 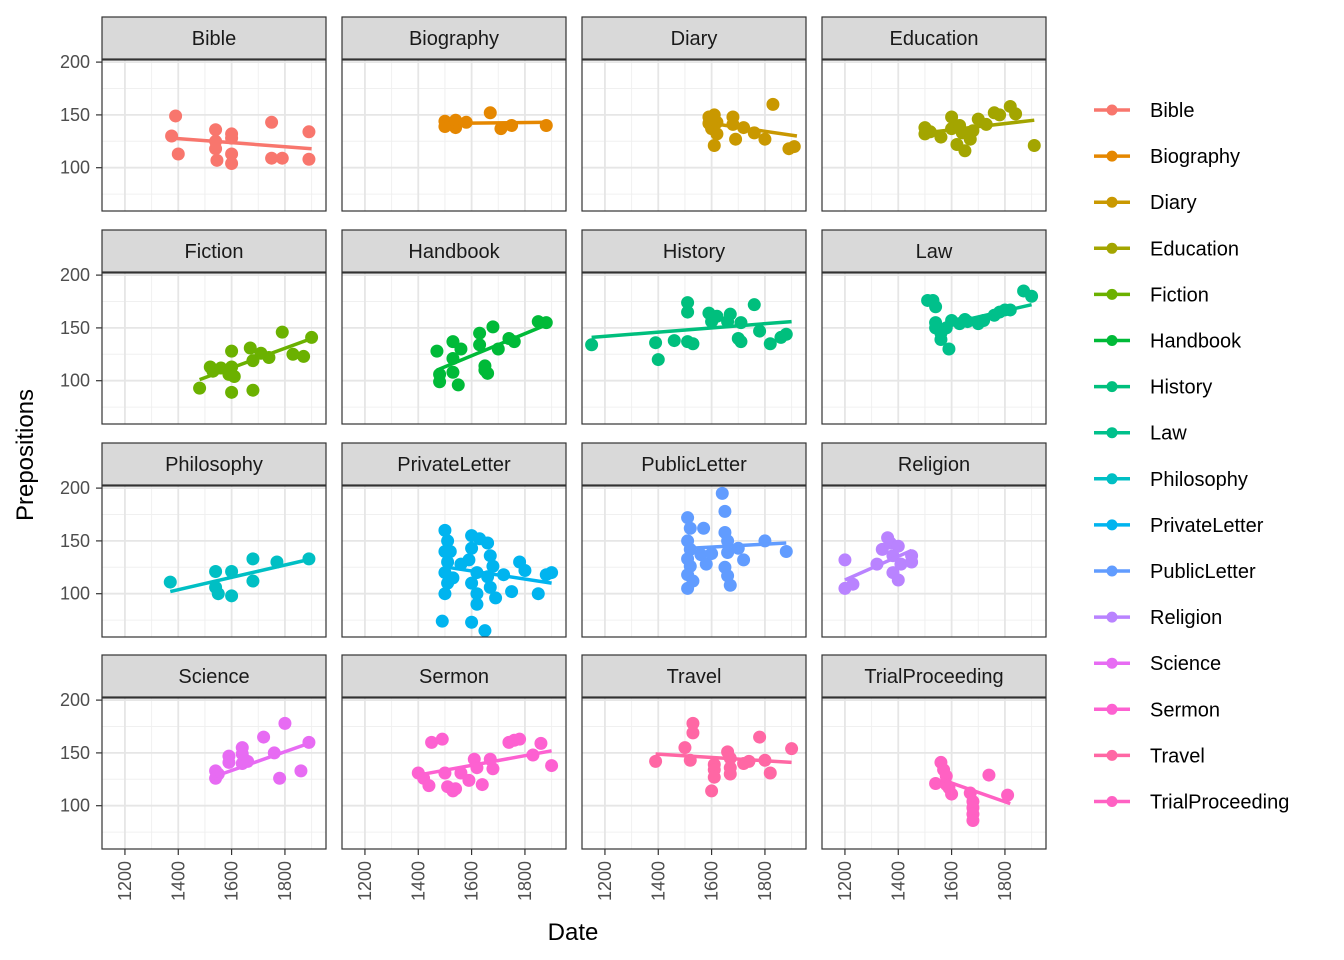 What do you see at coordinates (214, 327) in the screenshot?
I see `facet-panel-fiction: Fiction` at bounding box center [214, 327].